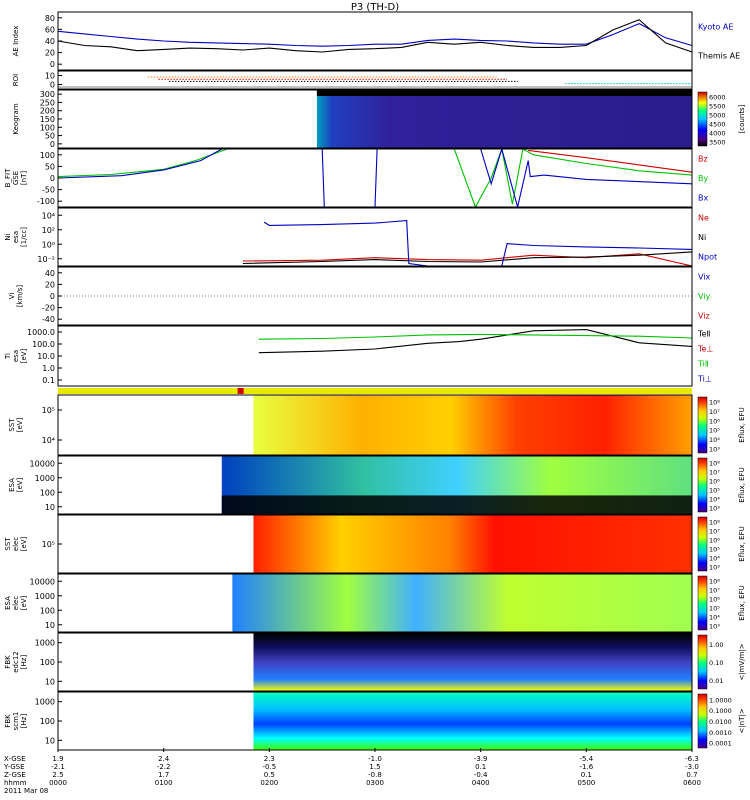 This screenshot has width=750, height=800. Describe the element at coordinates (720, 744) in the screenshot. I see `fbk_scm-colorbar-tick: 0.0001` at that location.